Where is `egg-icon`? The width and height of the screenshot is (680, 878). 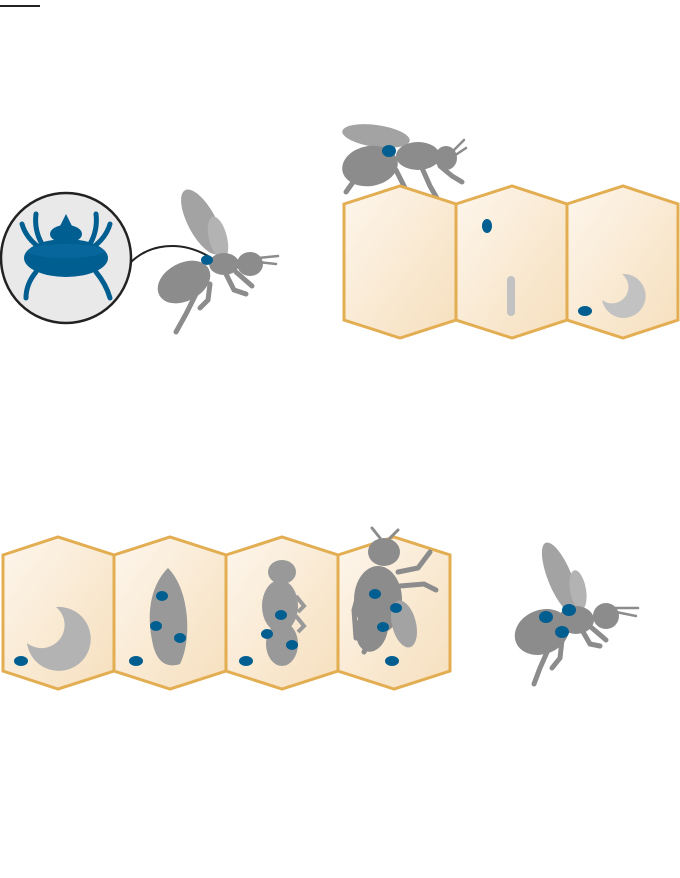 egg-icon is located at coordinates (511, 296).